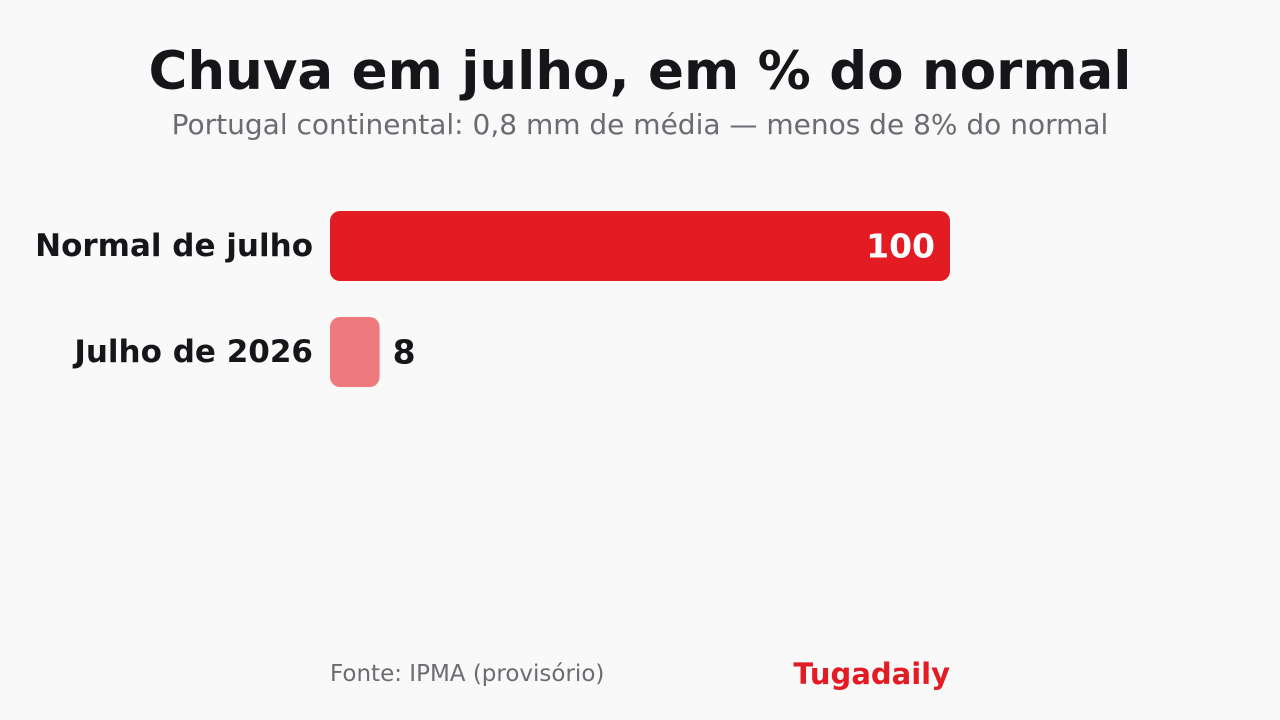 This screenshot has width=1280, height=720. What do you see at coordinates (467, 674) in the screenshot?
I see `source-note: Fonte: IPMA (provisório)` at bounding box center [467, 674].